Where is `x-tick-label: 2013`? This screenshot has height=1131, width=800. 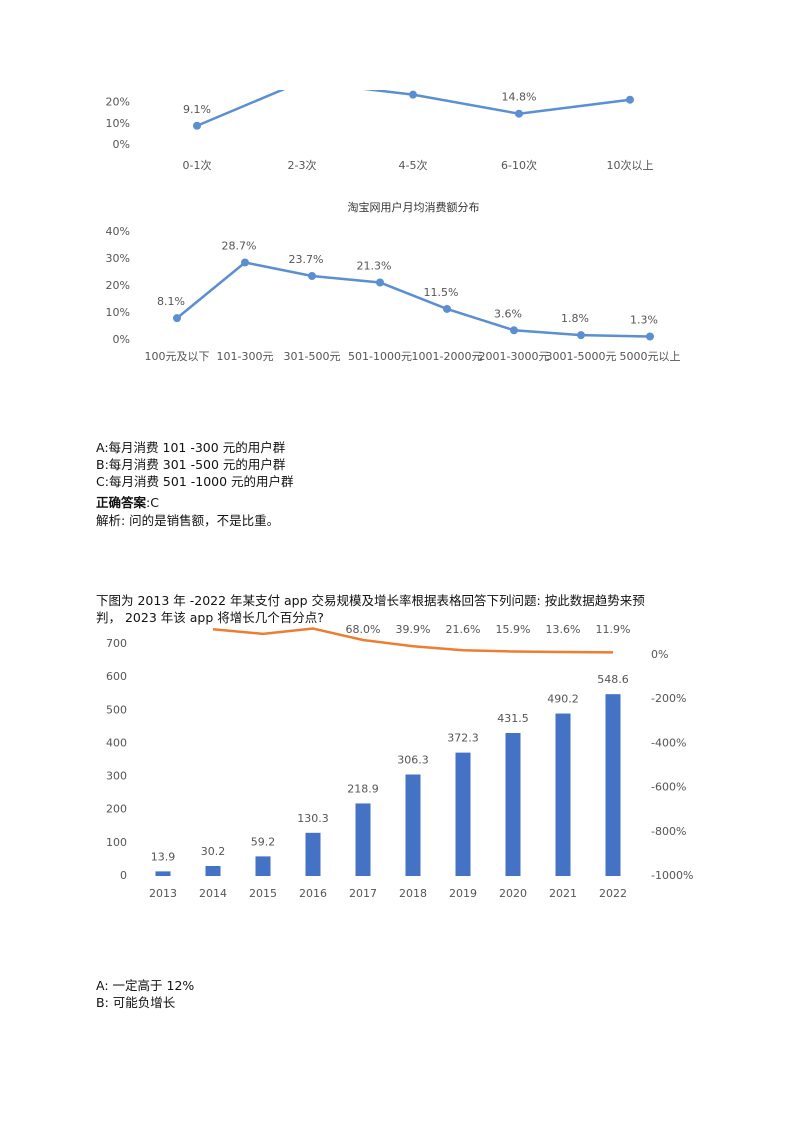
x-tick-label: 2013 is located at coordinates (163, 893).